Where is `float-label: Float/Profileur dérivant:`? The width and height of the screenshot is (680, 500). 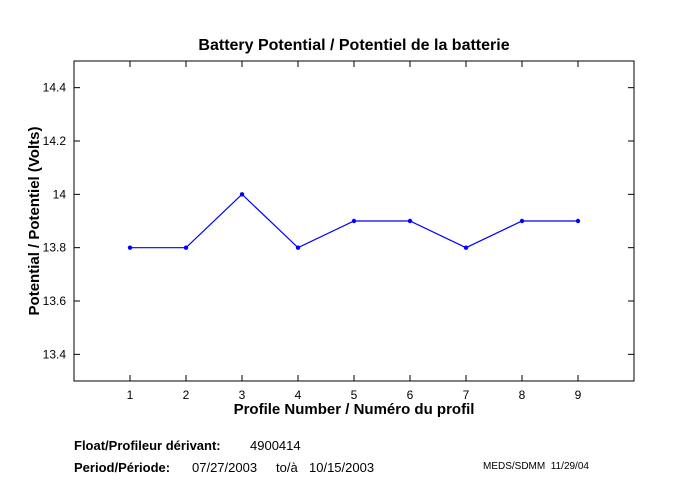 float-label: Float/Profileur dérivant: is located at coordinates (147, 445).